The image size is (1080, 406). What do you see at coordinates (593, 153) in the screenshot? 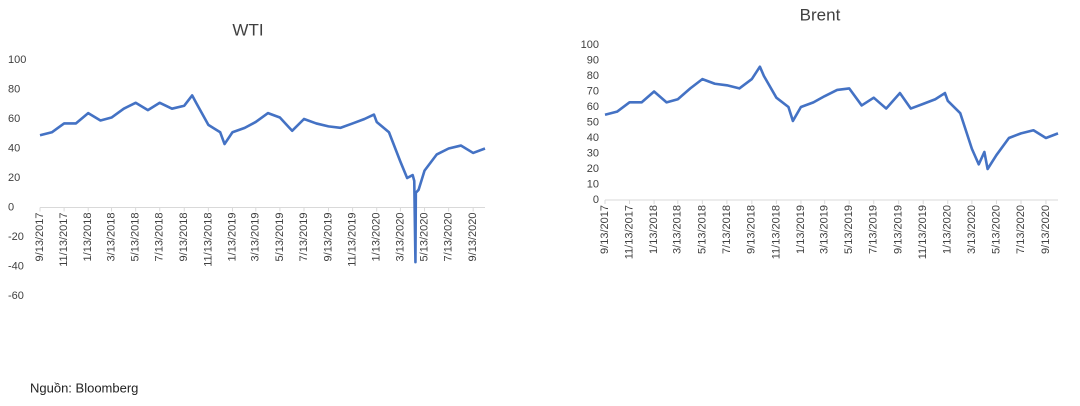
I see `y-tick-label: 30` at bounding box center [593, 153].